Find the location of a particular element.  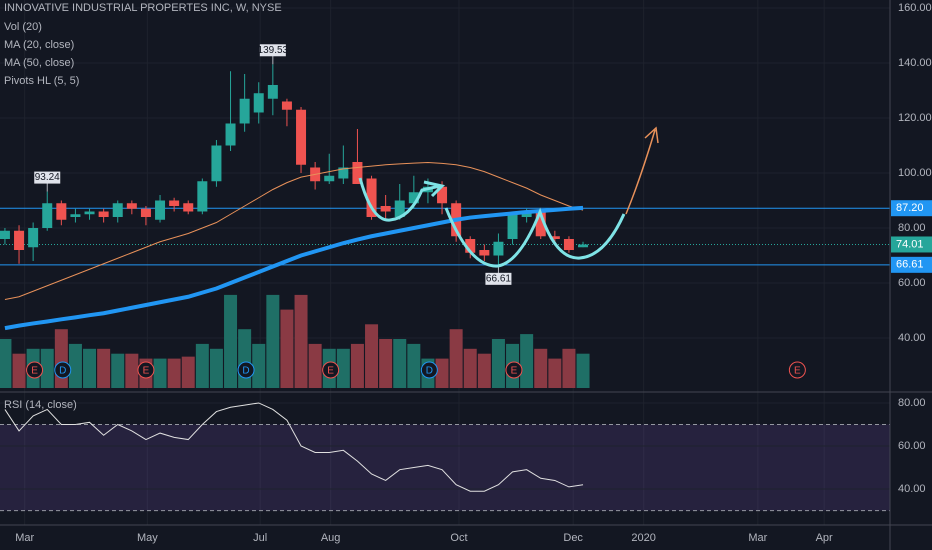

y-tick-label: 60.00 is located at coordinates (912, 446).